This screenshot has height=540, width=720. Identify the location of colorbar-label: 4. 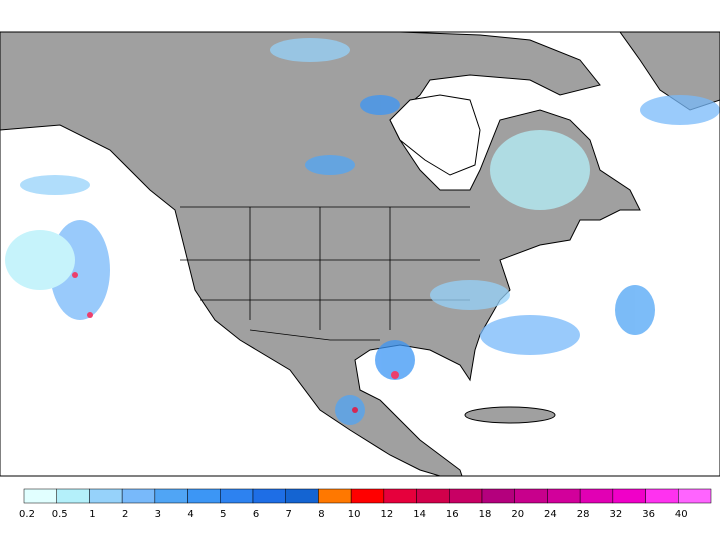
(190, 514).